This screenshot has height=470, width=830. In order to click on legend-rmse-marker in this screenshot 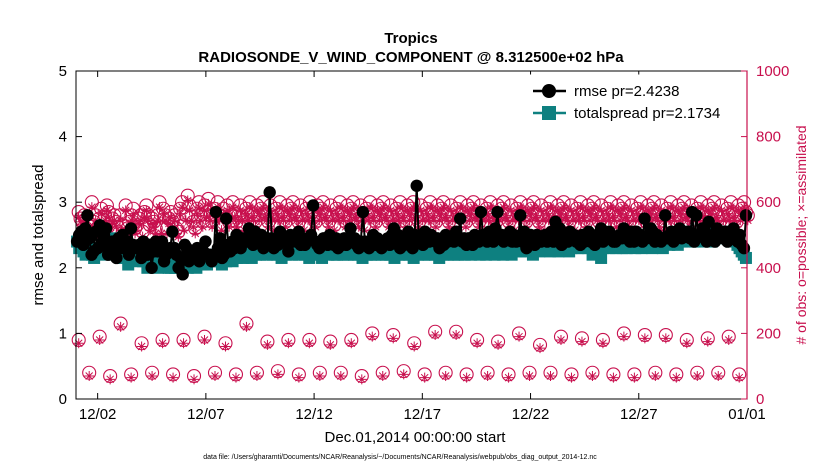, I will do `click(549, 91)`.